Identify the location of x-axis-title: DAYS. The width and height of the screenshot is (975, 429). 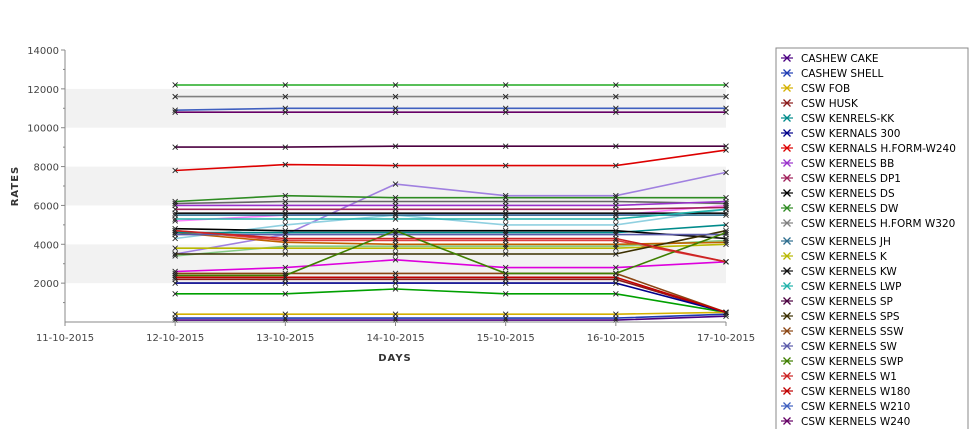
(395, 358).